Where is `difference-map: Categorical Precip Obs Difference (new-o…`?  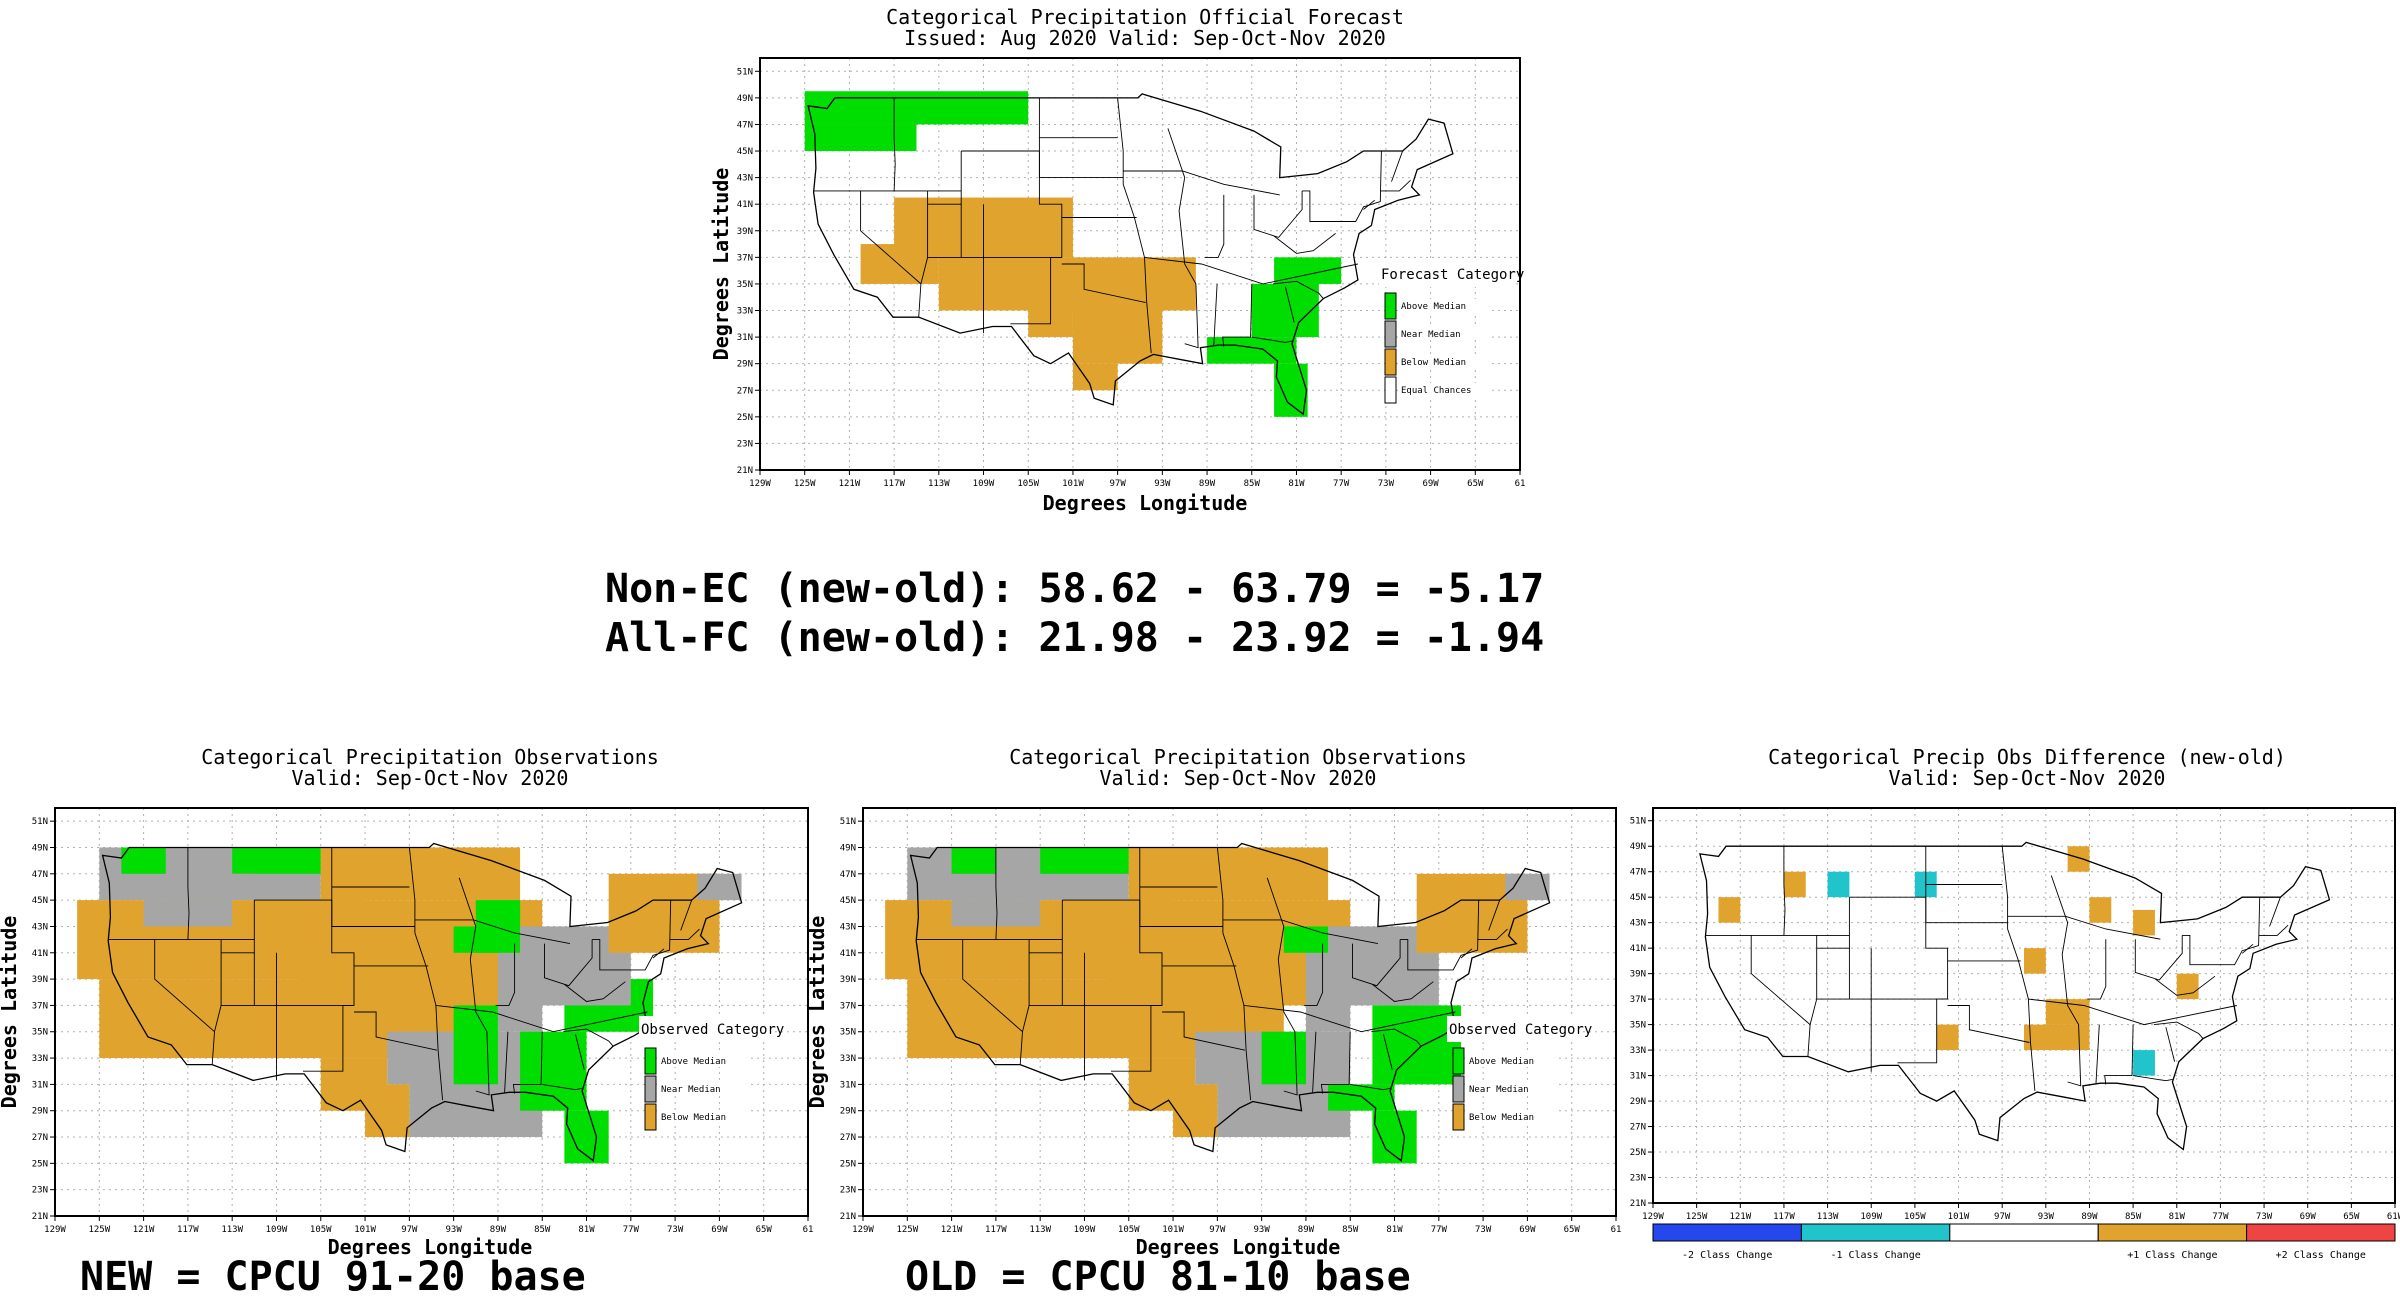 difference-map: Categorical Precip Obs Difference (new-o… is located at coordinates (2015, 1003).